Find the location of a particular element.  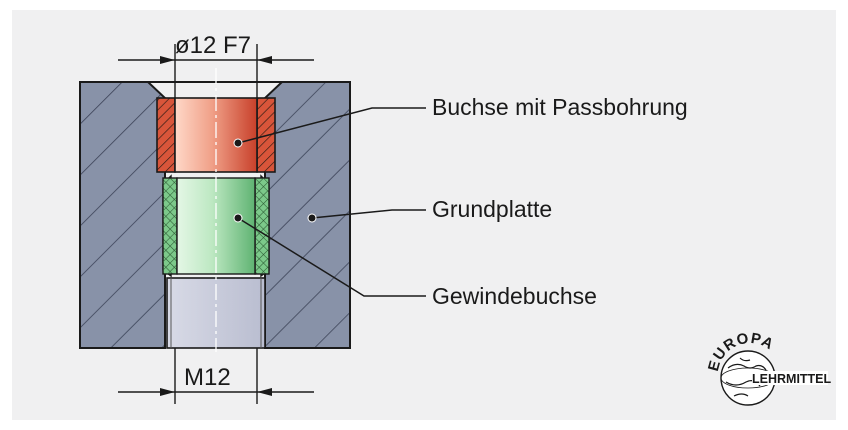

label-bushing: Buchse mit Passbohrung is located at coordinates (560, 107).